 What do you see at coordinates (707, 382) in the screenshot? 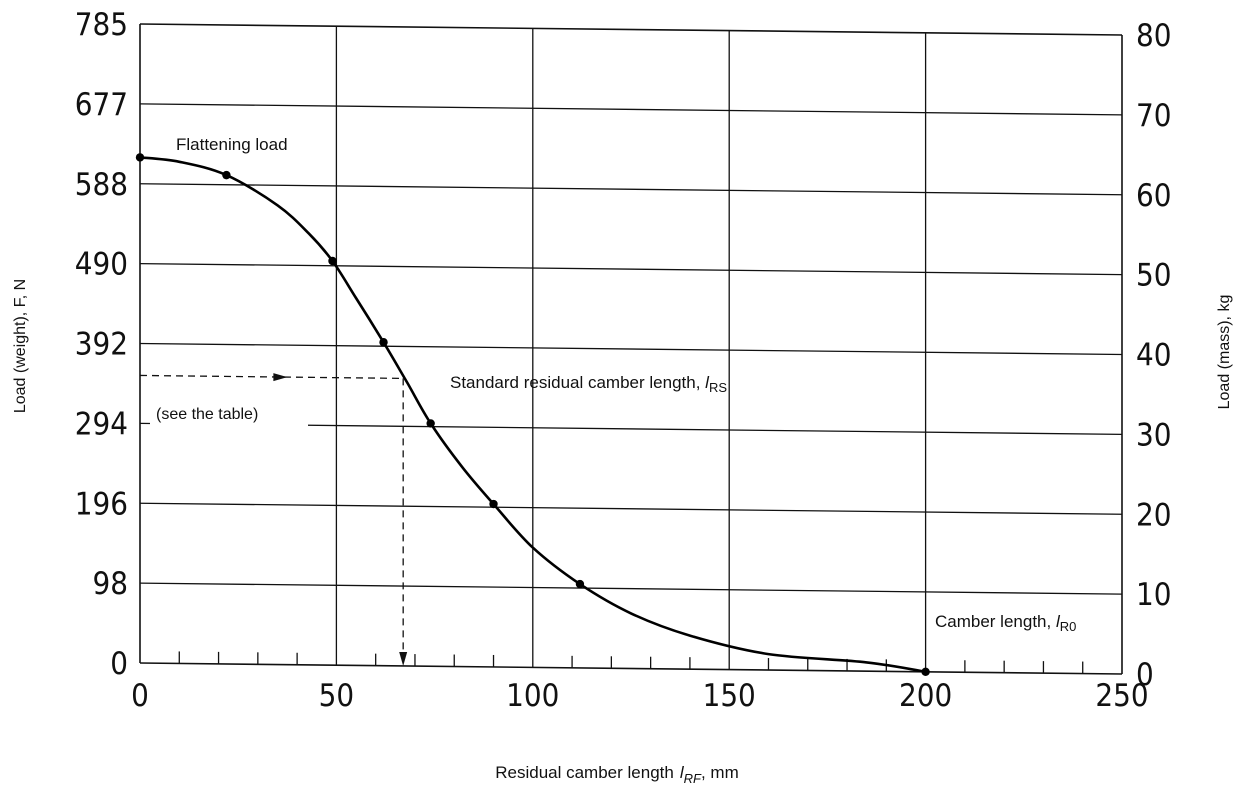
I see `annotation-standard-symbol: l` at bounding box center [707, 382].